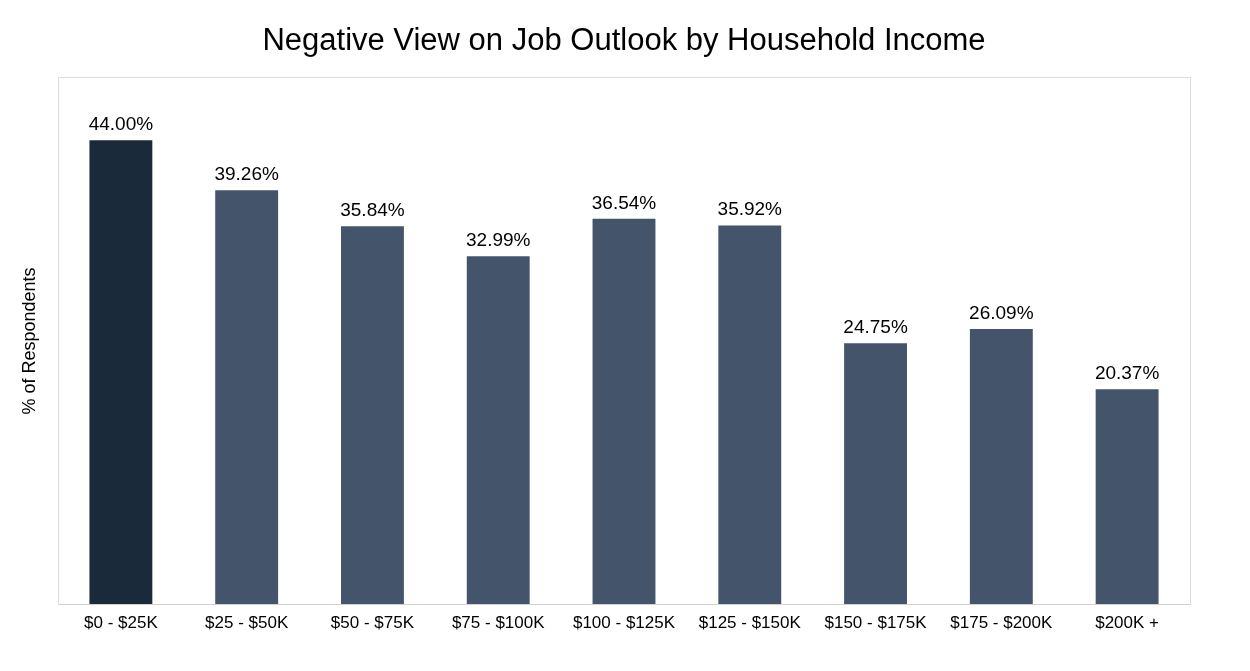 Image resolution: width=1250 pixels, height=671 pixels. Describe the element at coordinates (1001, 313) in the screenshot. I see `data-label: 26.09%` at that location.